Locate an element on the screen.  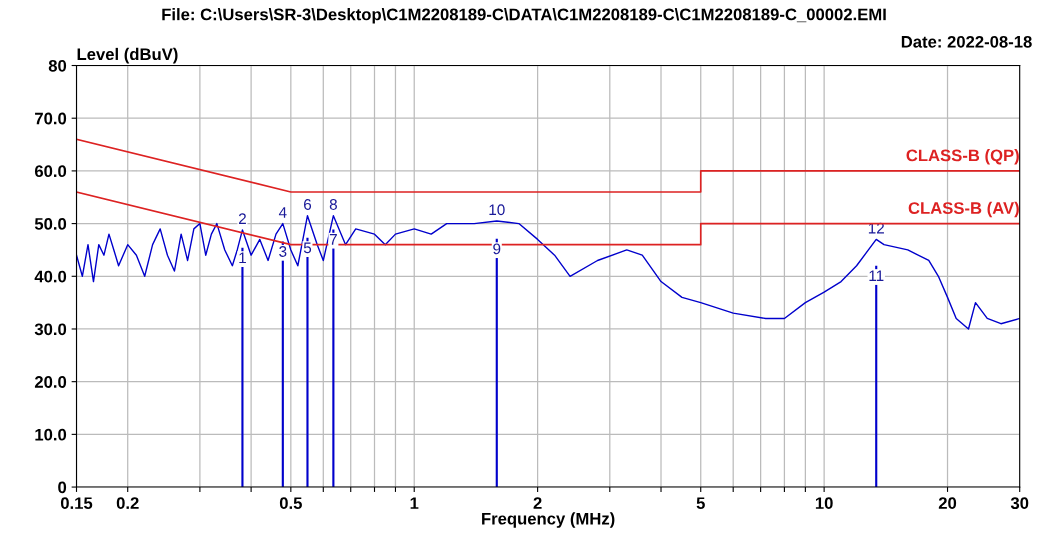
annotation: 6 is located at coordinates (308, 204).